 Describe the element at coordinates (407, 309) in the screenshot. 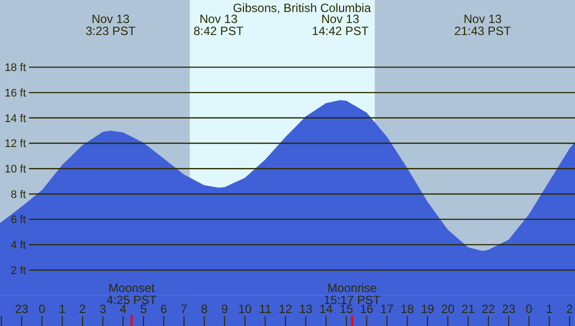

I see `x-tick-label: 18` at that location.